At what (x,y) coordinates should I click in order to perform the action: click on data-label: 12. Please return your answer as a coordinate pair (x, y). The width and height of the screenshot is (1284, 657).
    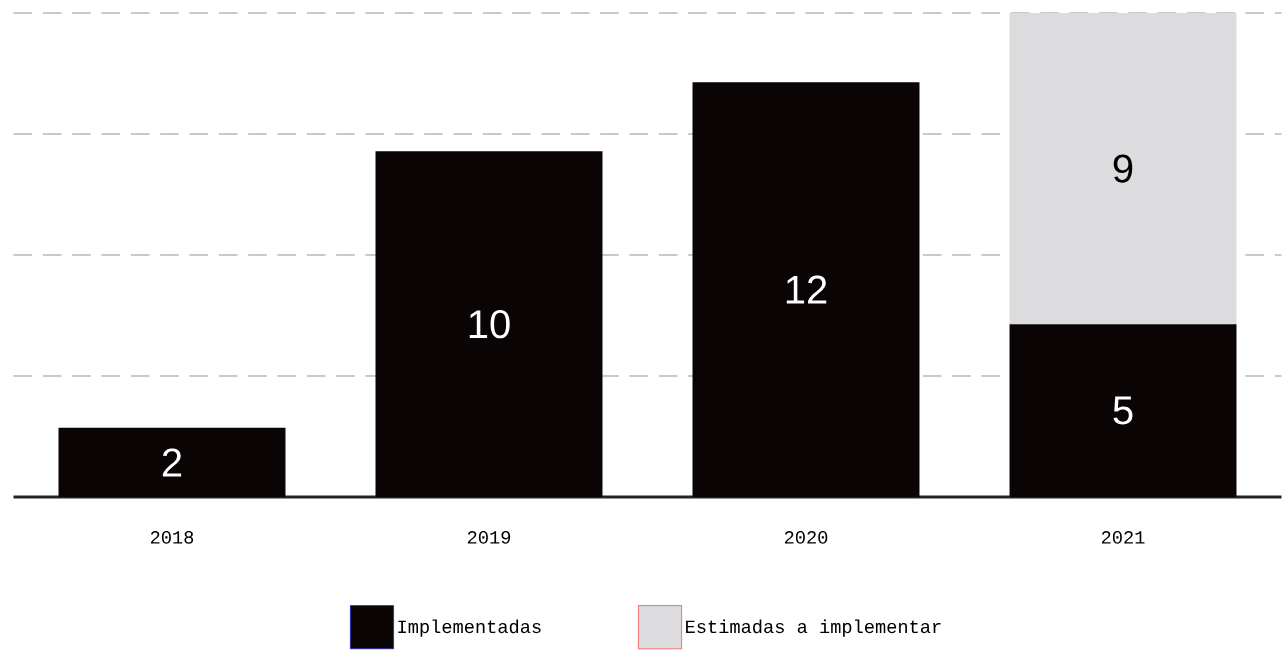
    Looking at the image, I should click on (806, 289).